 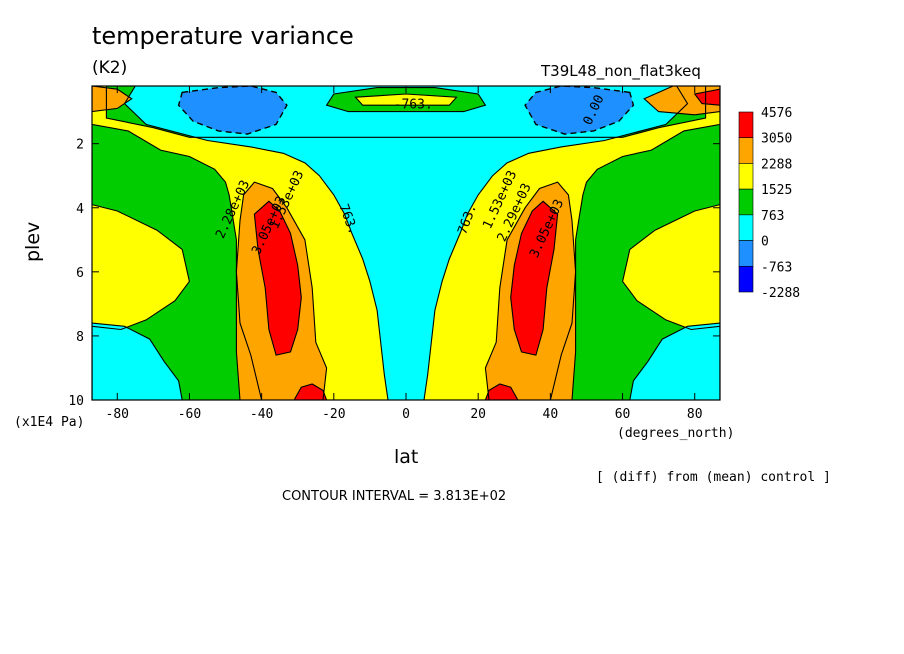 I want to click on contour-label: -763., so click(x=413, y=104).